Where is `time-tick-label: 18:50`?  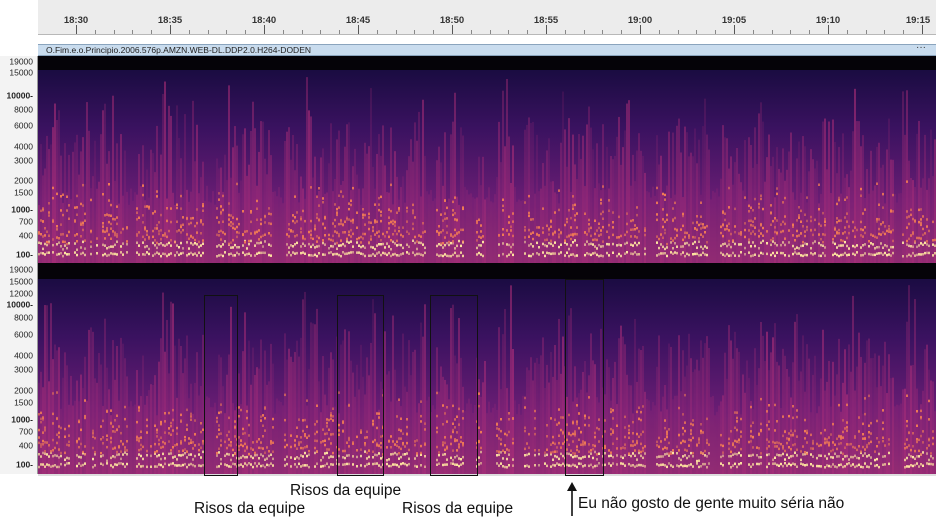 time-tick-label: 18:50 is located at coordinates (452, 20).